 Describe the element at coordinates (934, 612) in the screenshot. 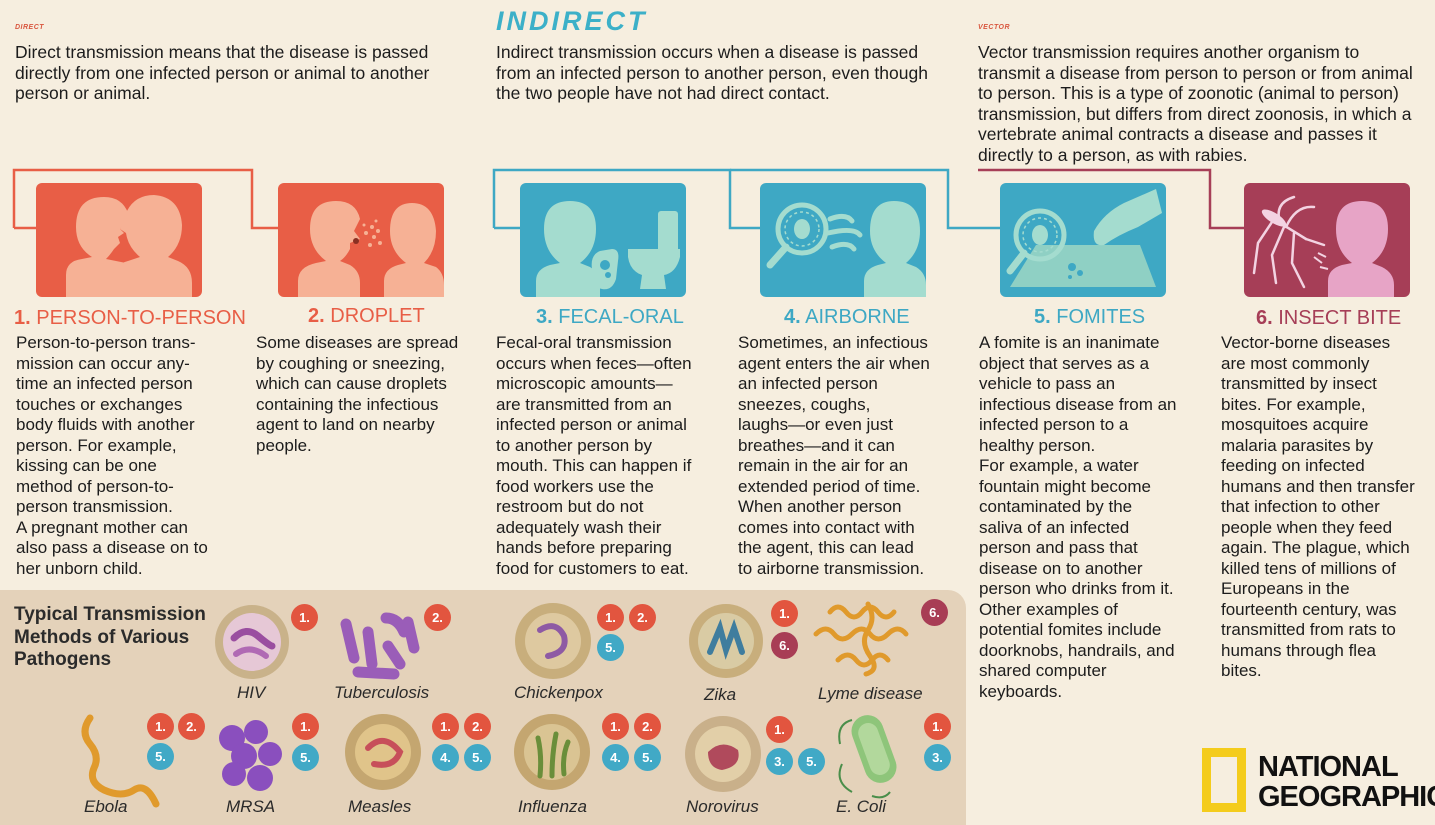

I see `method-badge: 6.` at that location.